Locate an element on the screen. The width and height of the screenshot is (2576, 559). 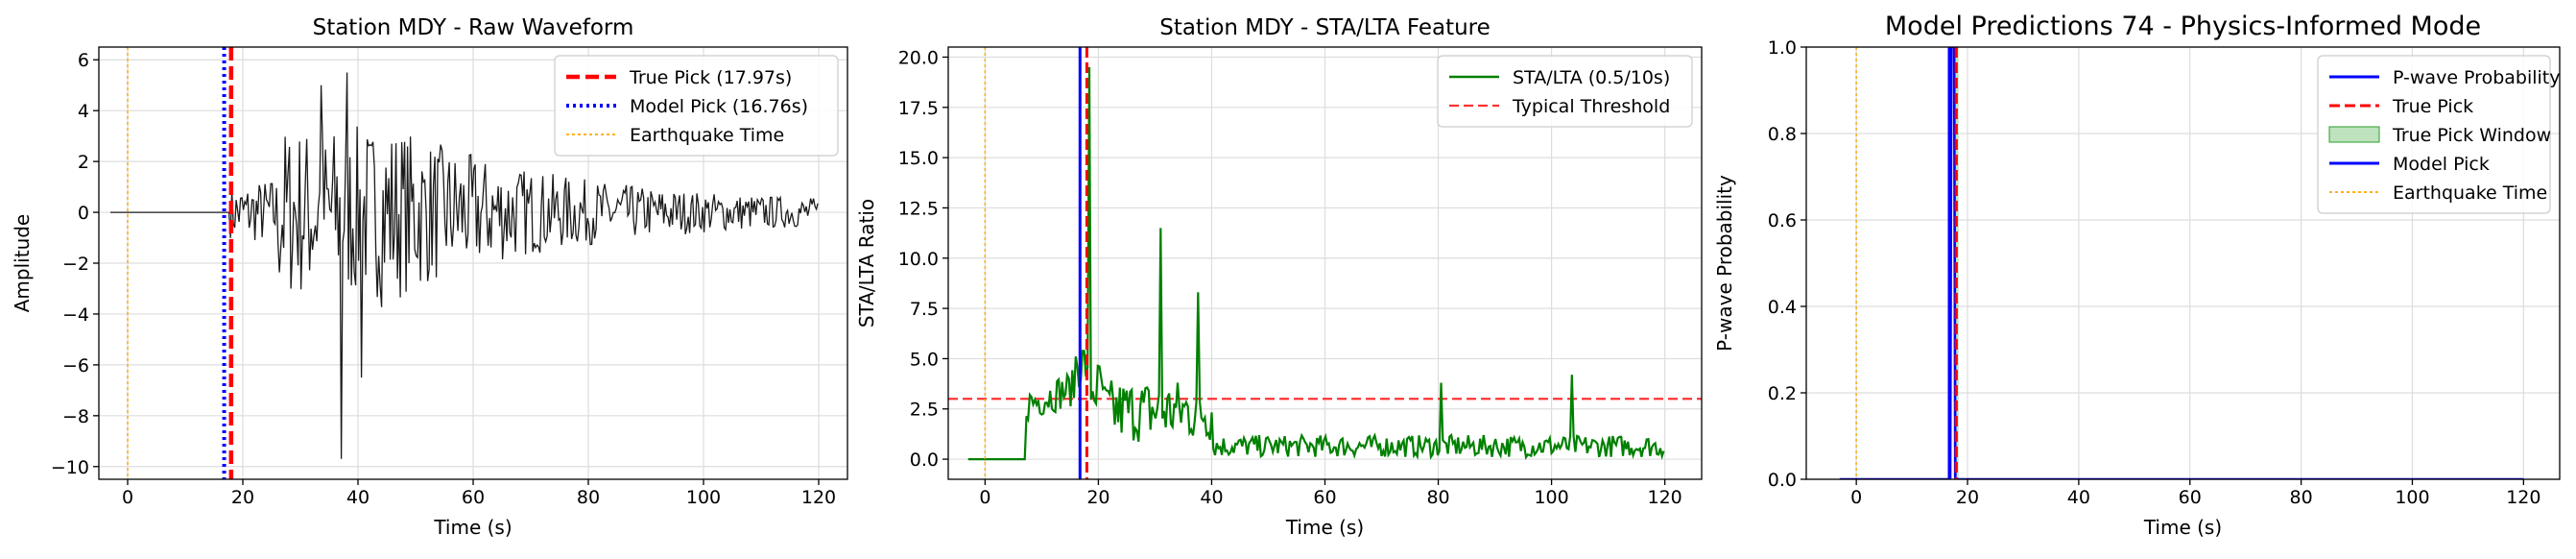
y-tick-label: −2 is located at coordinates (75, 264).